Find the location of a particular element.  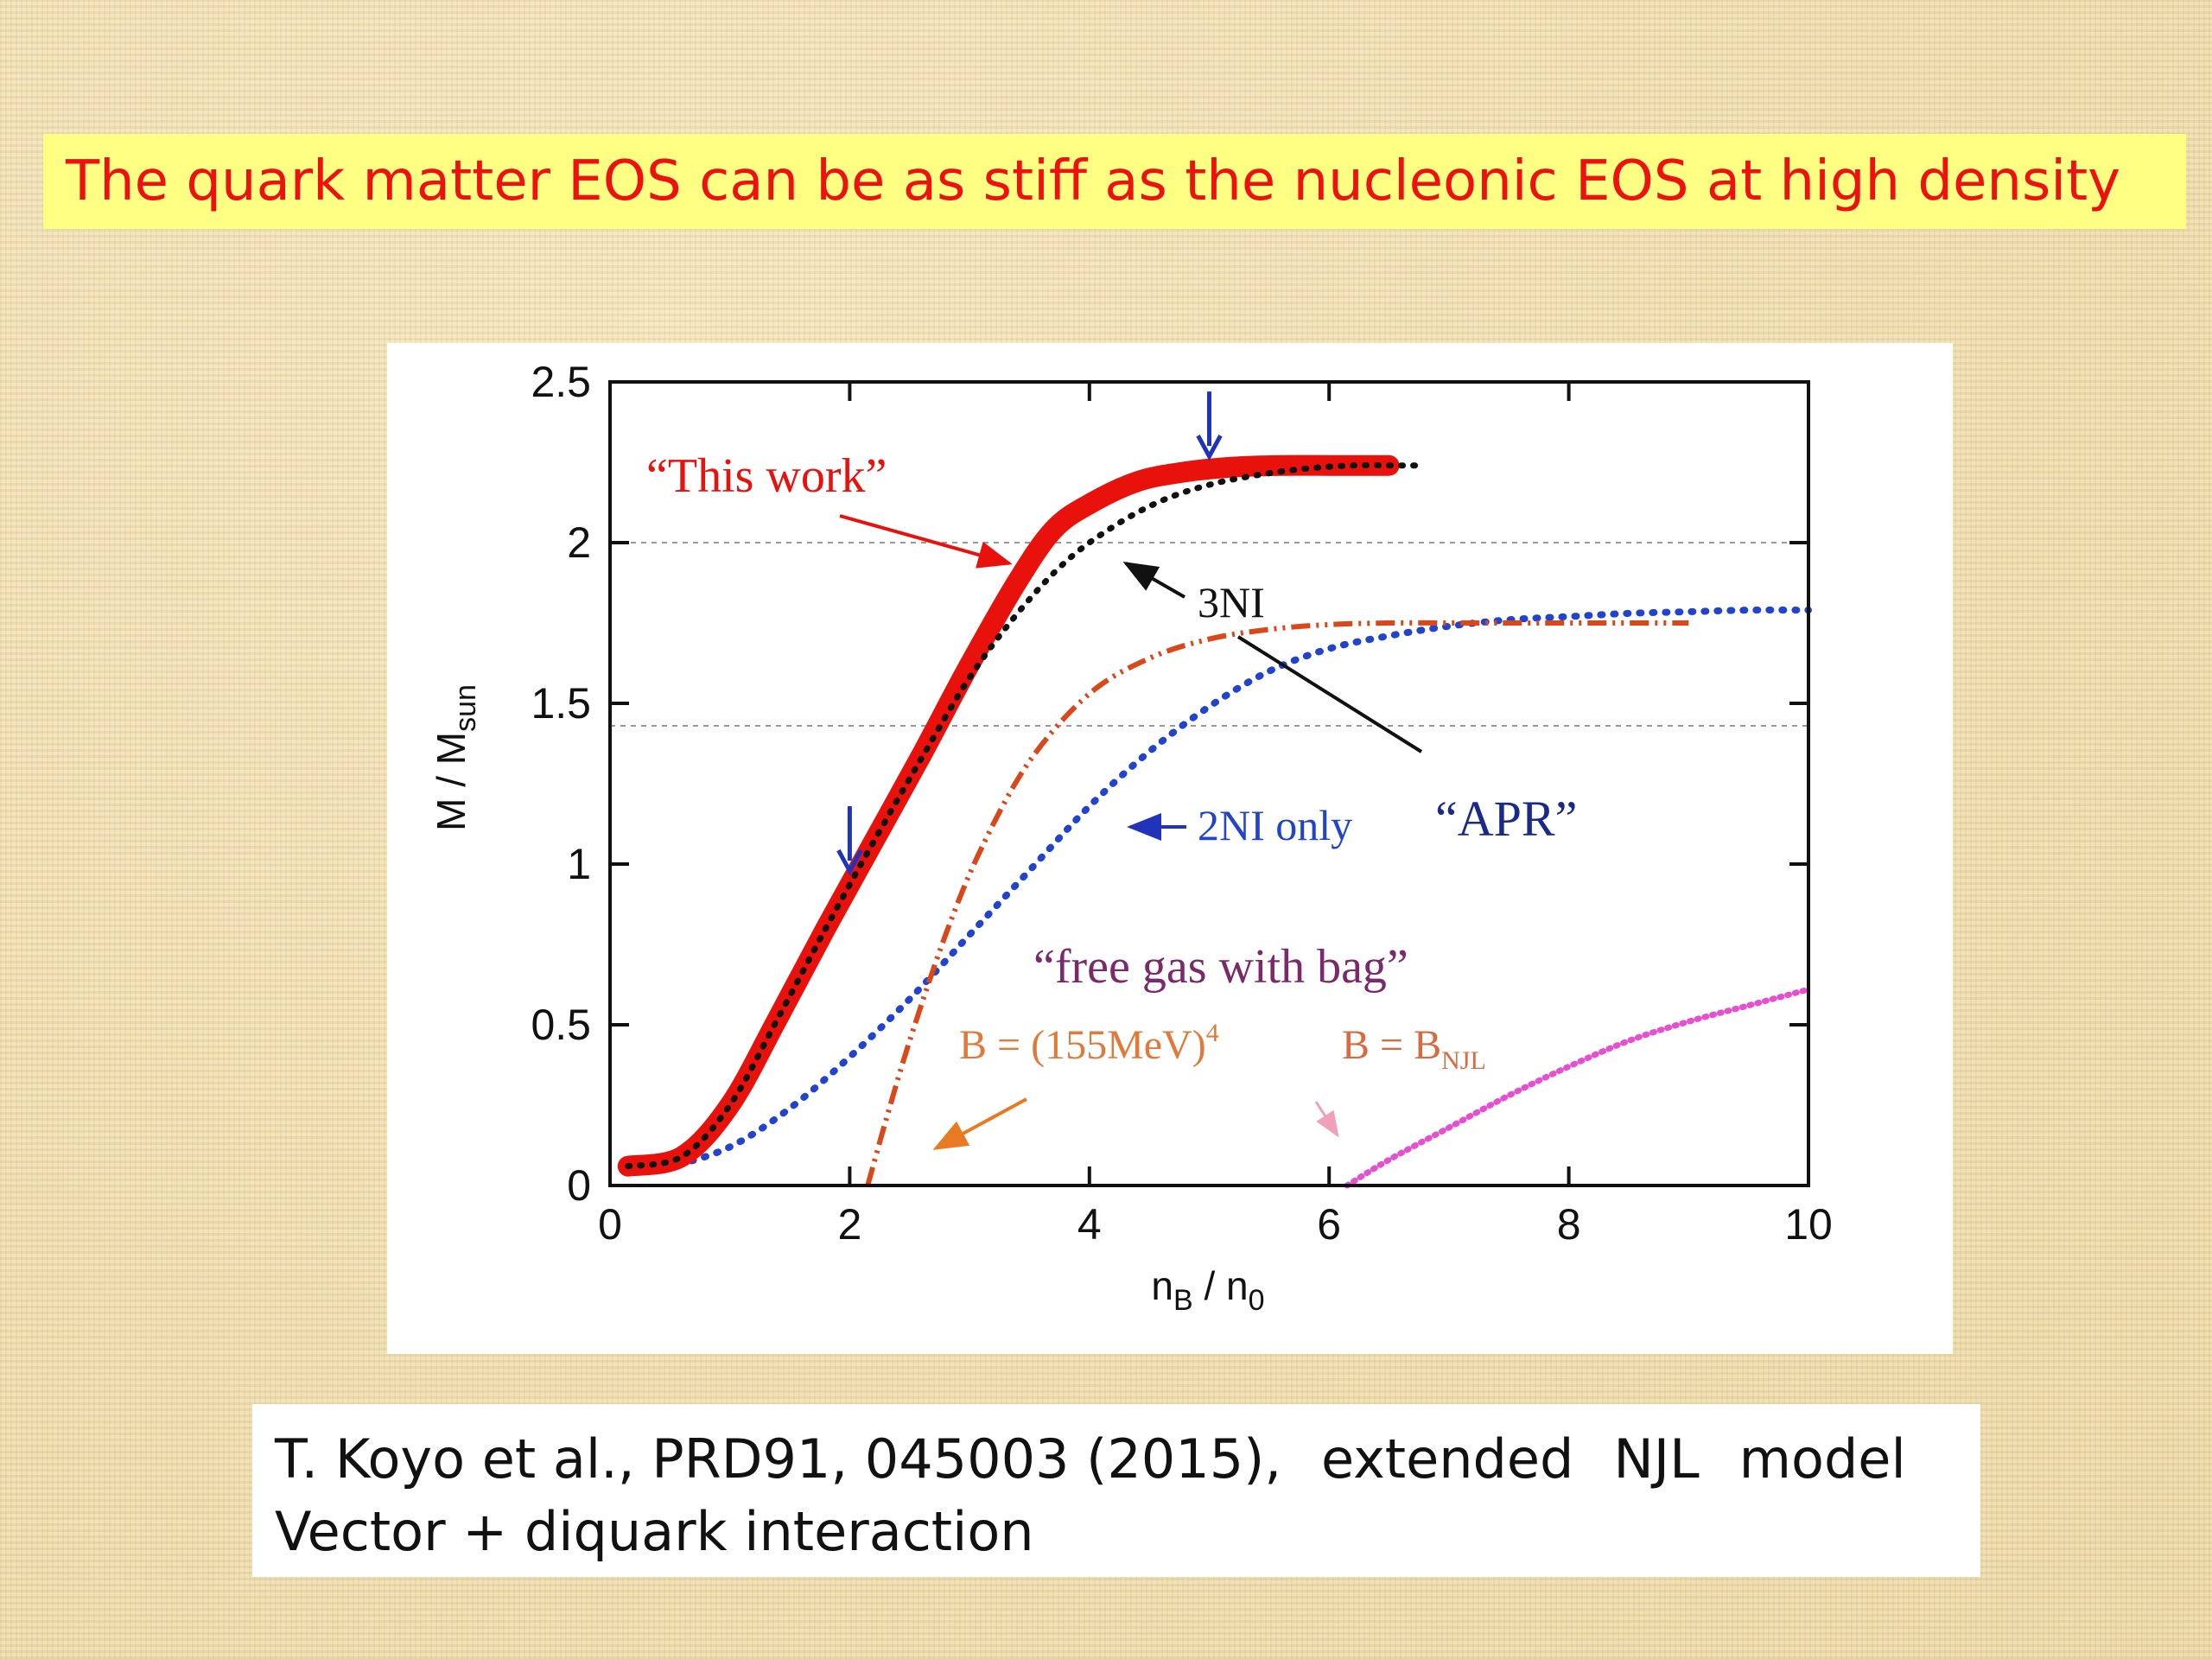

x-tick-label: 2 is located at coordinates (849, 1224).